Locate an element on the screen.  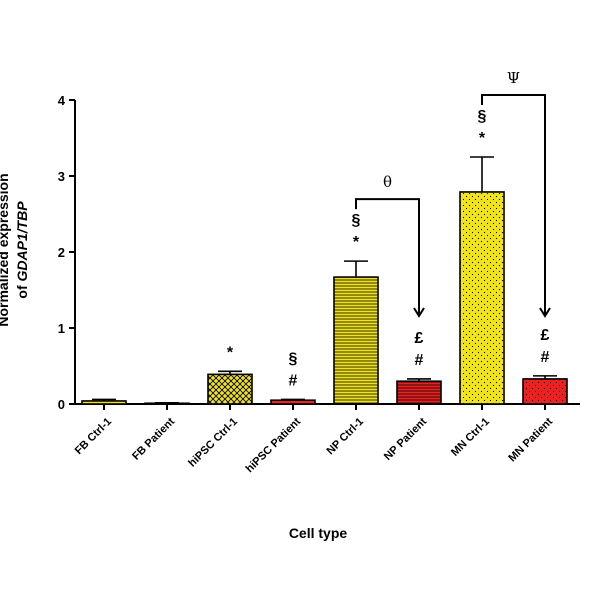
y-axis-title-prefix: of is located at coordinates (22, 290).